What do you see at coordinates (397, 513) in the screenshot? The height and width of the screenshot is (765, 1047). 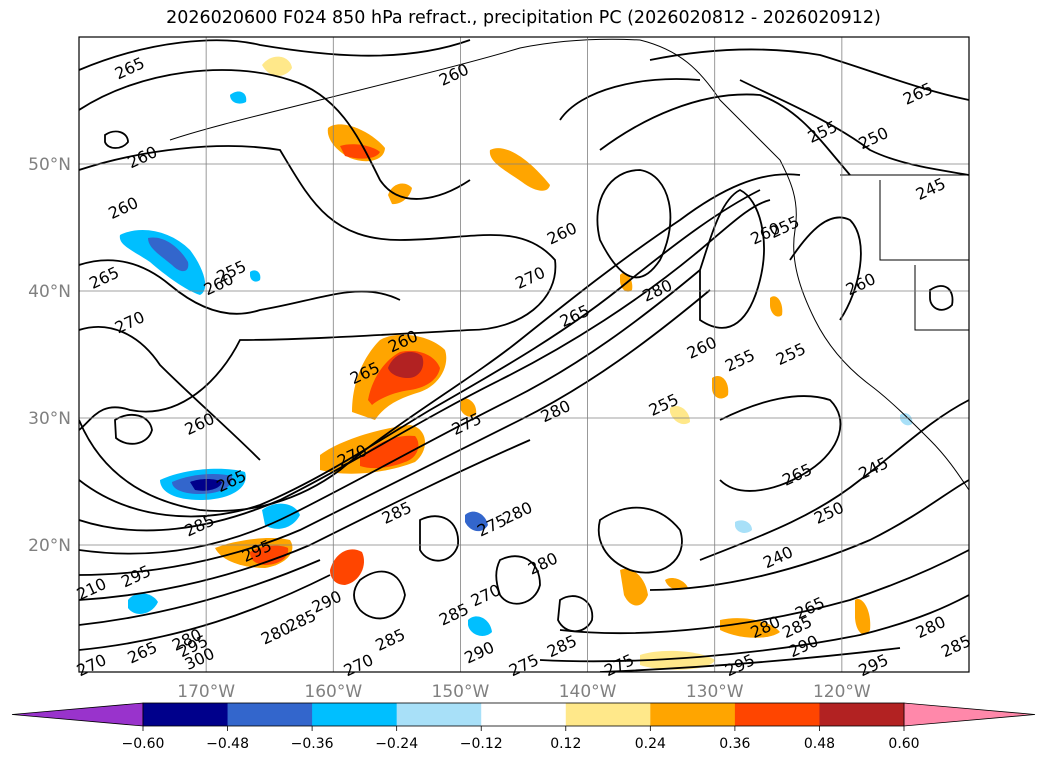 I see `contour-label-33: 285` at bounding box center [397, 513].